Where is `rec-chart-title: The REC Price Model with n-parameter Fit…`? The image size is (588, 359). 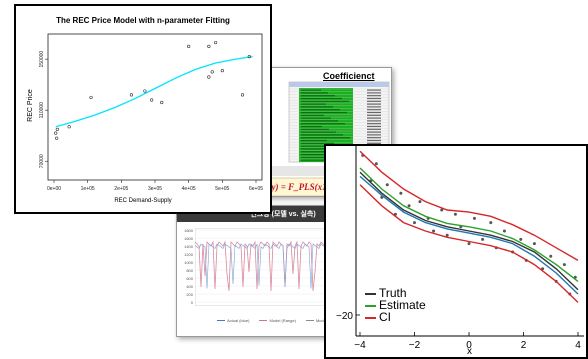
rec-chart-title: The REC Price Model with n-parameter Fit… is located at coordinates (143, 20).